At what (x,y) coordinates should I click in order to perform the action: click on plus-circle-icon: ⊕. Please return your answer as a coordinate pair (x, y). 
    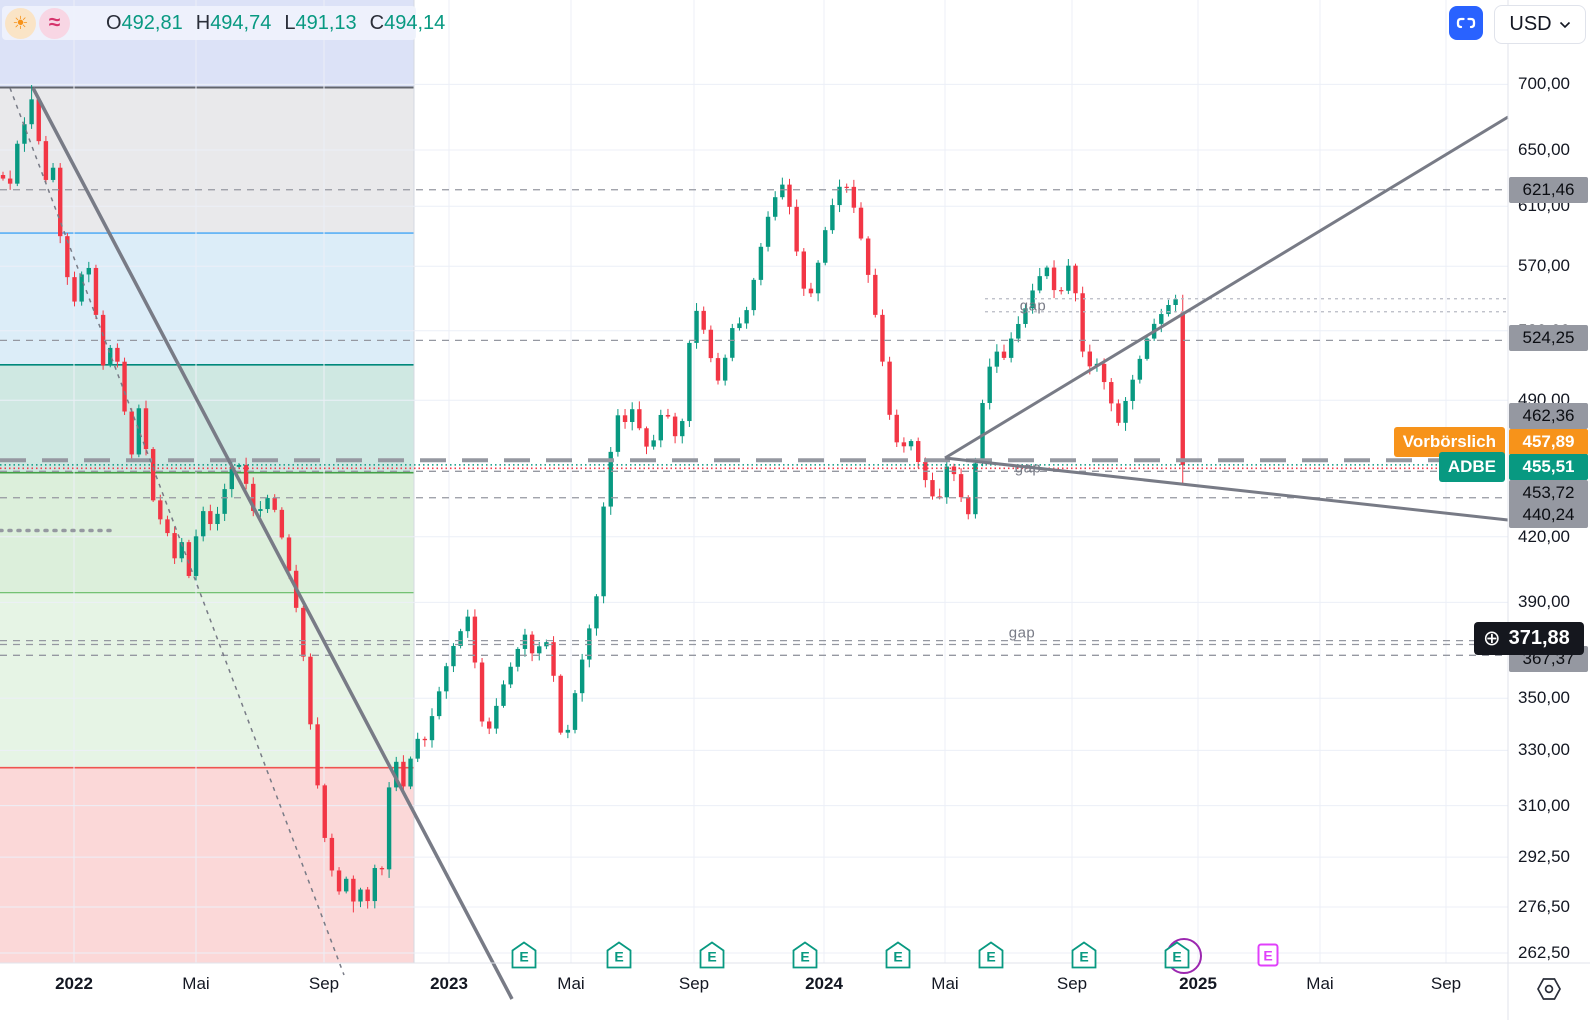
    Looking at the image, I should click on (1492, 638).